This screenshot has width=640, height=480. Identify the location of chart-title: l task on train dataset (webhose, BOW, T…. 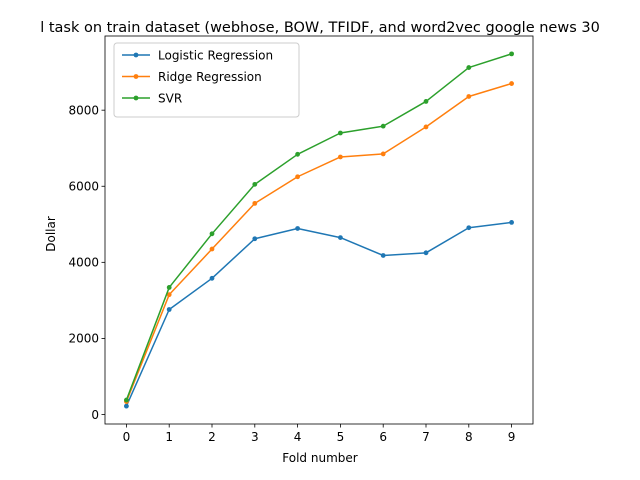
(320, 28).